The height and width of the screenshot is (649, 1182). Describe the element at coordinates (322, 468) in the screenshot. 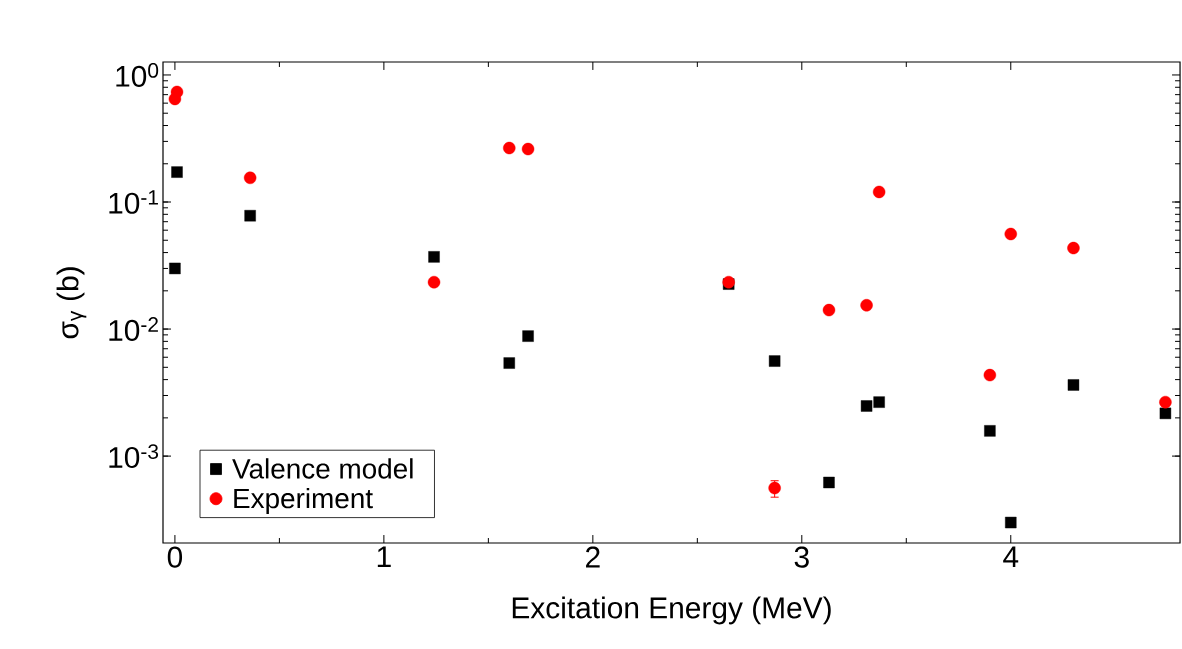

I see `legend-label: Valence model` at that location.